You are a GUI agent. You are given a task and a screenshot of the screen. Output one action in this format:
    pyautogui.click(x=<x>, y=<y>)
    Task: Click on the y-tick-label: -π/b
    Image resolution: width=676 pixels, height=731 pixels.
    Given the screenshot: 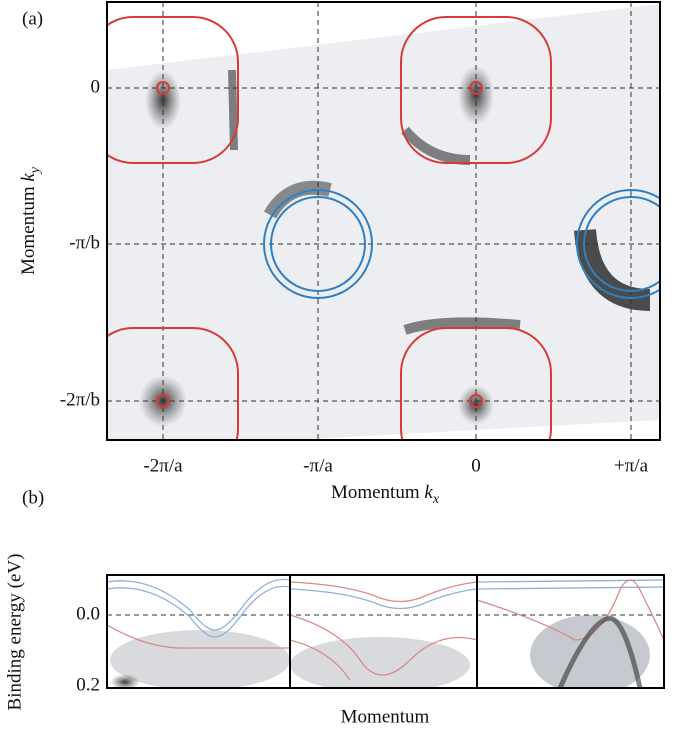 What is the action you would take?
    pyautogui.click(x=84, y=242)
    